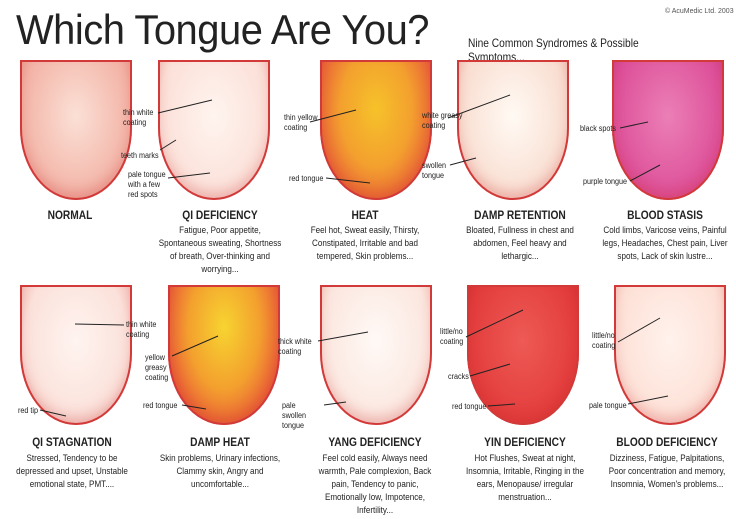  What do you see at coordinates (520, 215) in the screenshot?
I see `syndrome-name: DAMP RETENTION` at bounding box center [520, 215].